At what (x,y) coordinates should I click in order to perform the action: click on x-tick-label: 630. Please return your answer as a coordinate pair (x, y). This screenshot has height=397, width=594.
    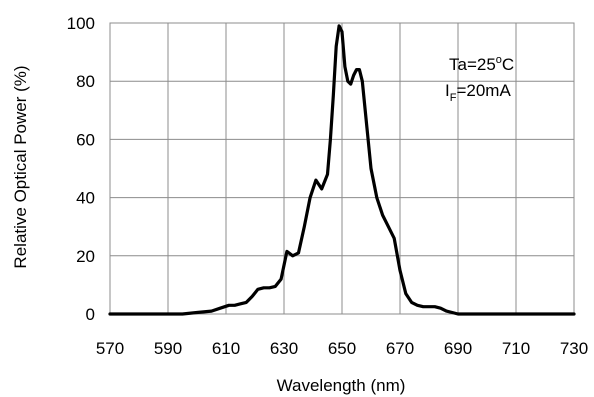
    Looking at the image, I should click on (284, 348).